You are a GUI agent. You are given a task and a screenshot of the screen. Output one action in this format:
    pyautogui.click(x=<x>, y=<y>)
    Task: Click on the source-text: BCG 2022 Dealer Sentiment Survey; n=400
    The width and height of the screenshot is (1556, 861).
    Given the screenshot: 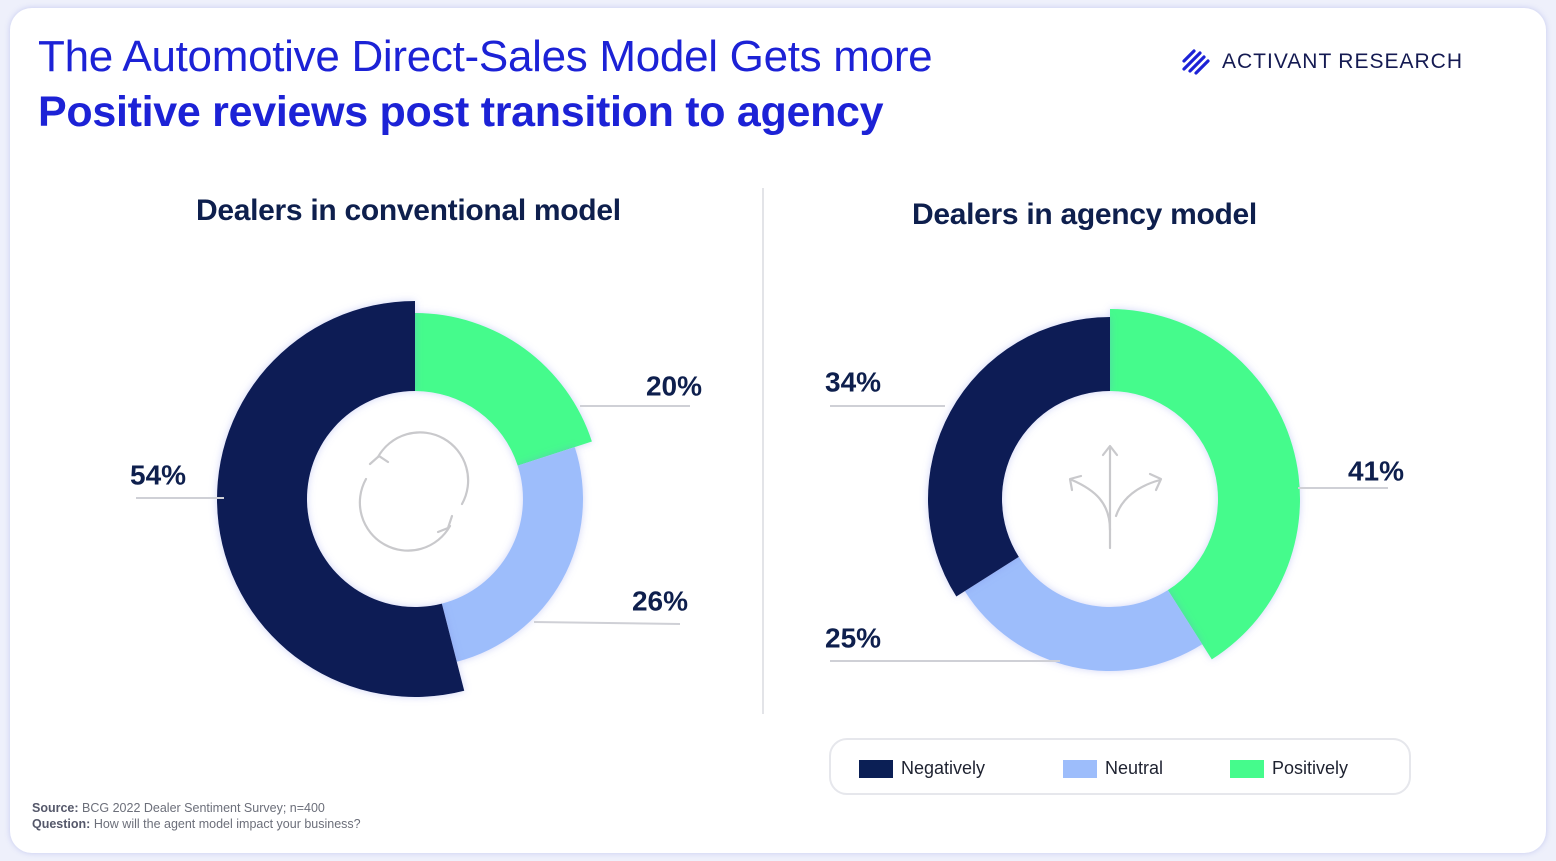 What is the action you would take?
    pyautogui.click(x=203, y=808)
    